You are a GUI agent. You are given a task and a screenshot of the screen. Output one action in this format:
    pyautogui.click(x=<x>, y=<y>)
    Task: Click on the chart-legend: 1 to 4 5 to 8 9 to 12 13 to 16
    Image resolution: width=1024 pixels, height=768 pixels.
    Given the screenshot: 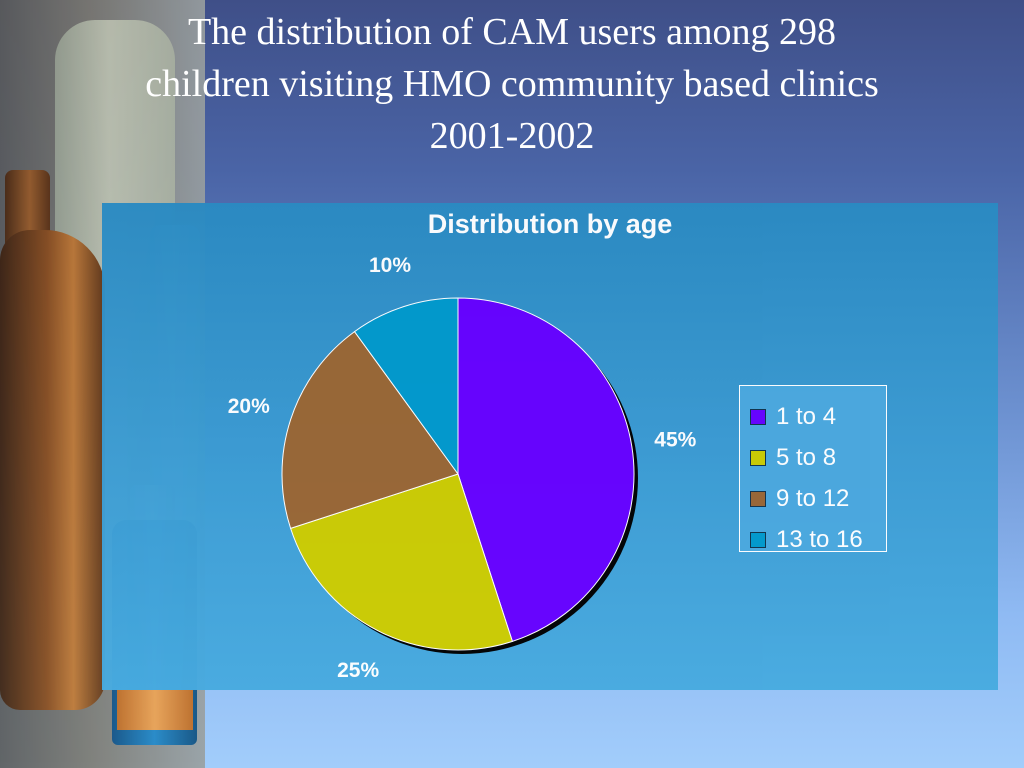 What is the action you would take?
    pyautogui.click(x=813, y=469)
    